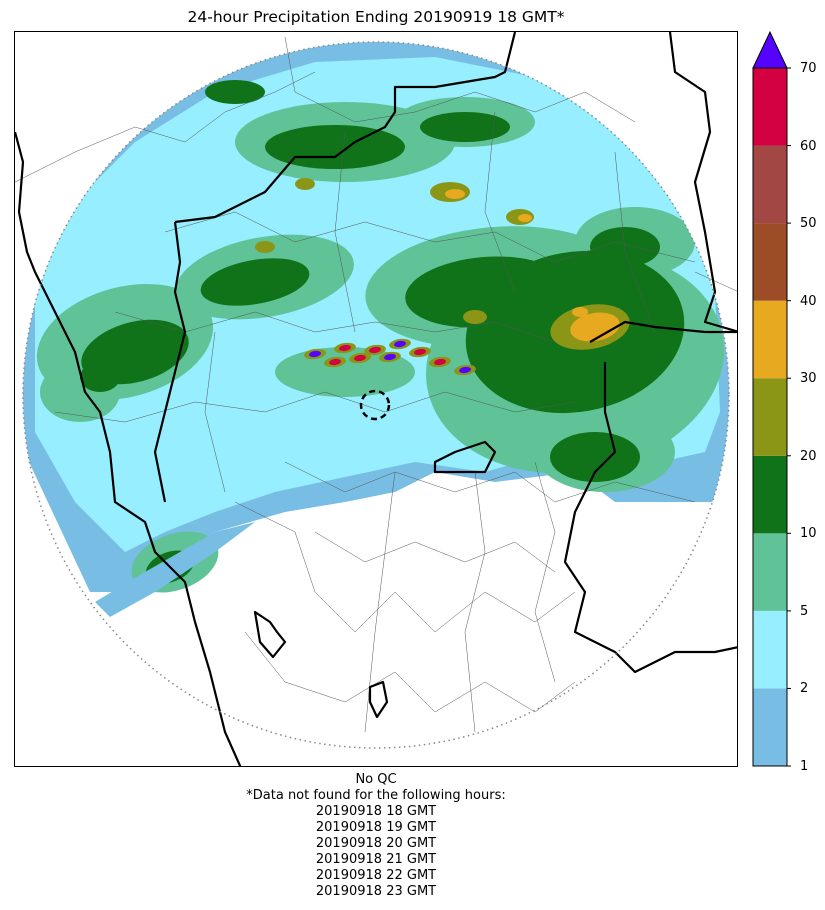 The height and width of the screenshot is (910, 825). I want to click on missing-hour: 20190918 19 GMT, so click(376, 827).